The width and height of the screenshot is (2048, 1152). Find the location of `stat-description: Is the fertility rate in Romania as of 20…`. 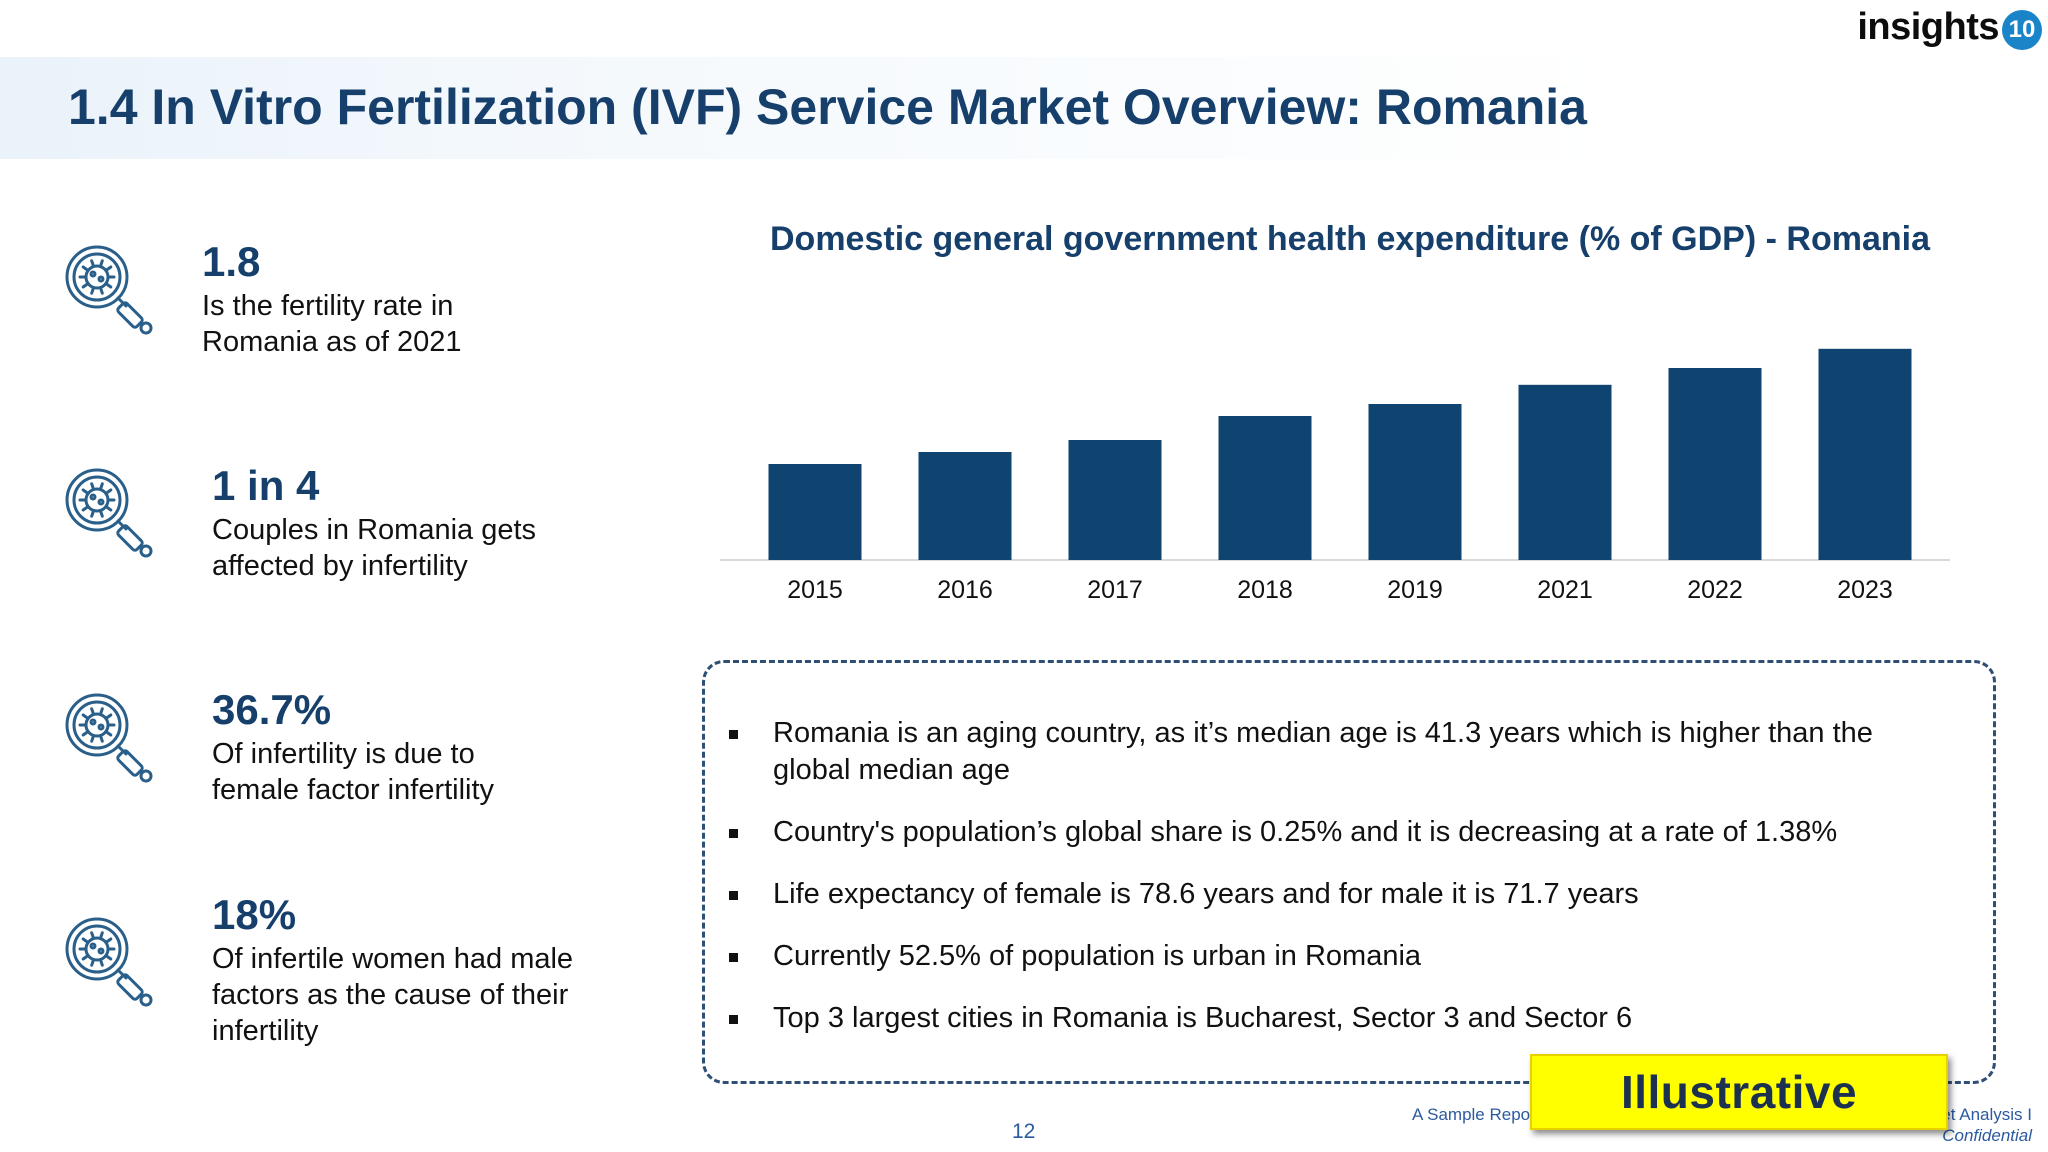

stat-description: Is the fertility rate in Romania as of 20… is located at coordinates (332, 324).